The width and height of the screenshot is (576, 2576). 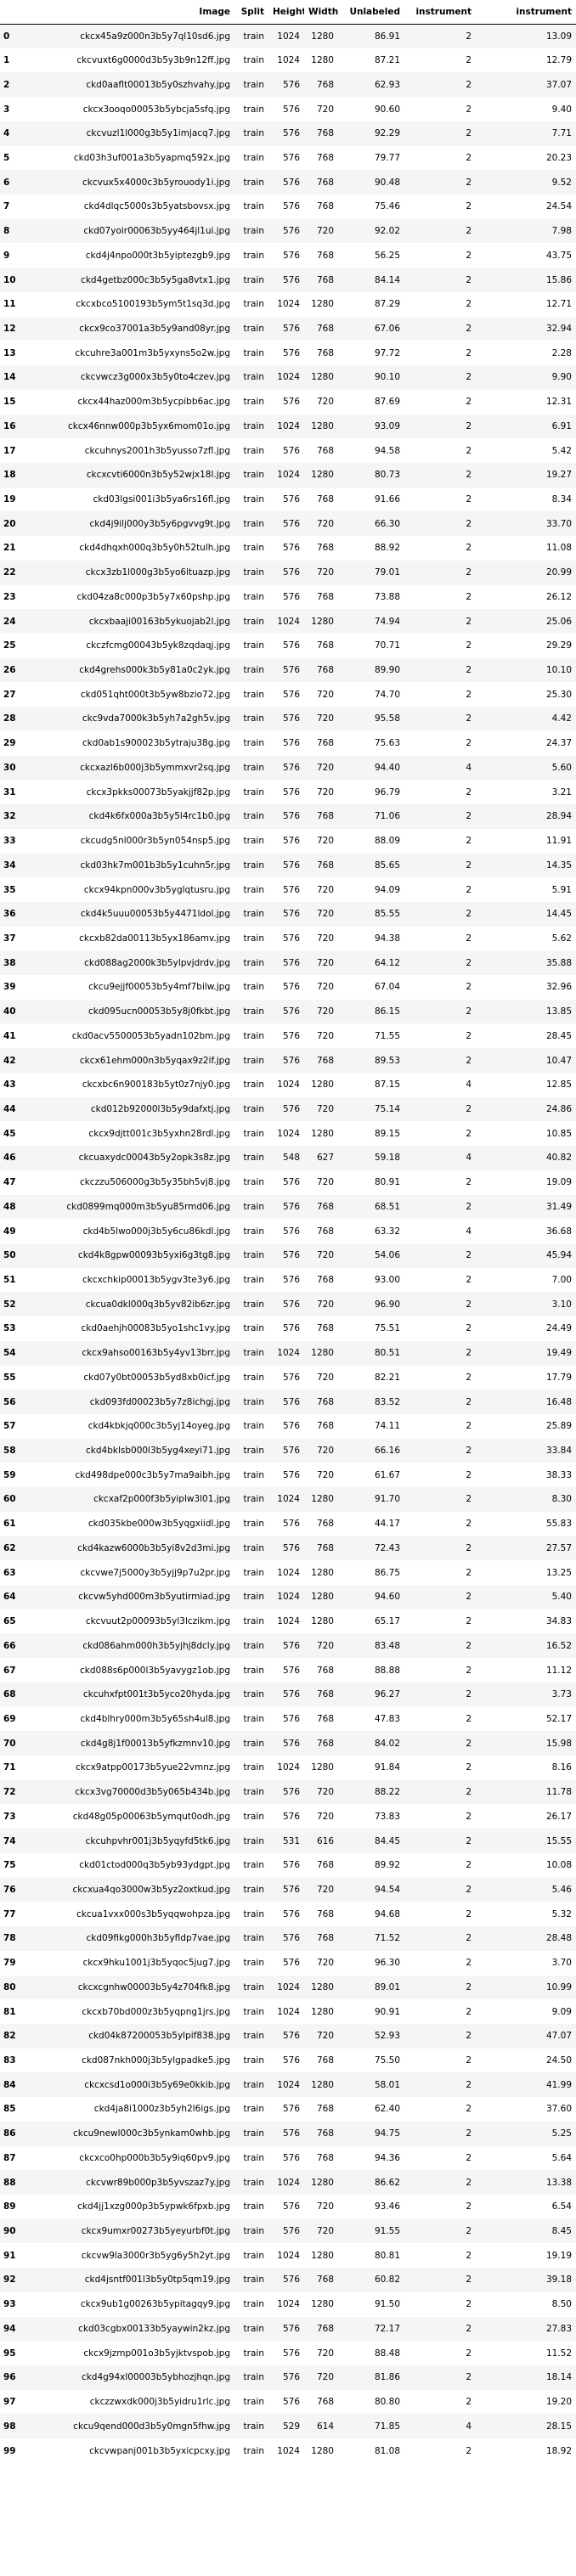 What do you see at coordinates (526, 1377) in the screenshot?
I see `instrument-pct: 17.79` at bounding box center [526, 1377].